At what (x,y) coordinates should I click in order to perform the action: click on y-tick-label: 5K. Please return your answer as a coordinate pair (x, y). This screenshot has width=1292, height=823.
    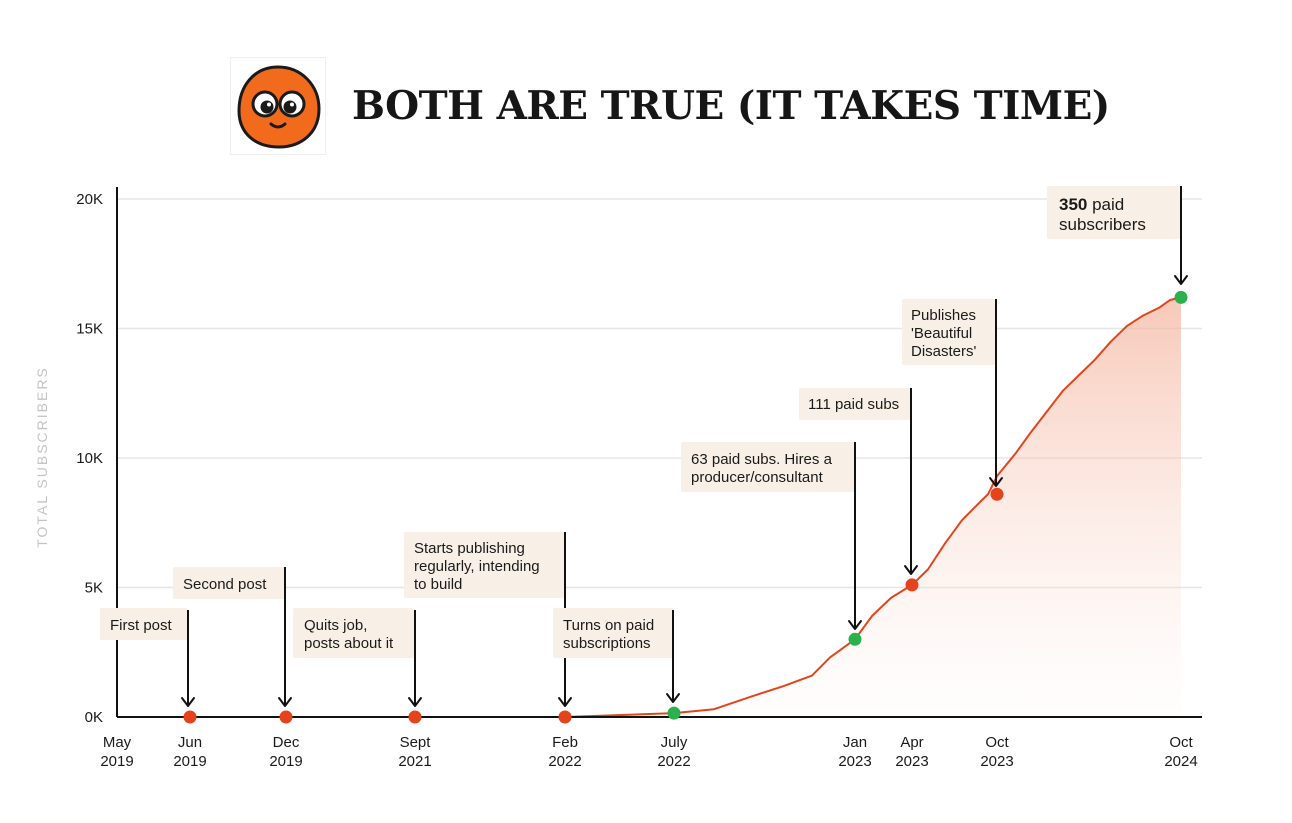
    Looking at the image, I should click on (94, 588).